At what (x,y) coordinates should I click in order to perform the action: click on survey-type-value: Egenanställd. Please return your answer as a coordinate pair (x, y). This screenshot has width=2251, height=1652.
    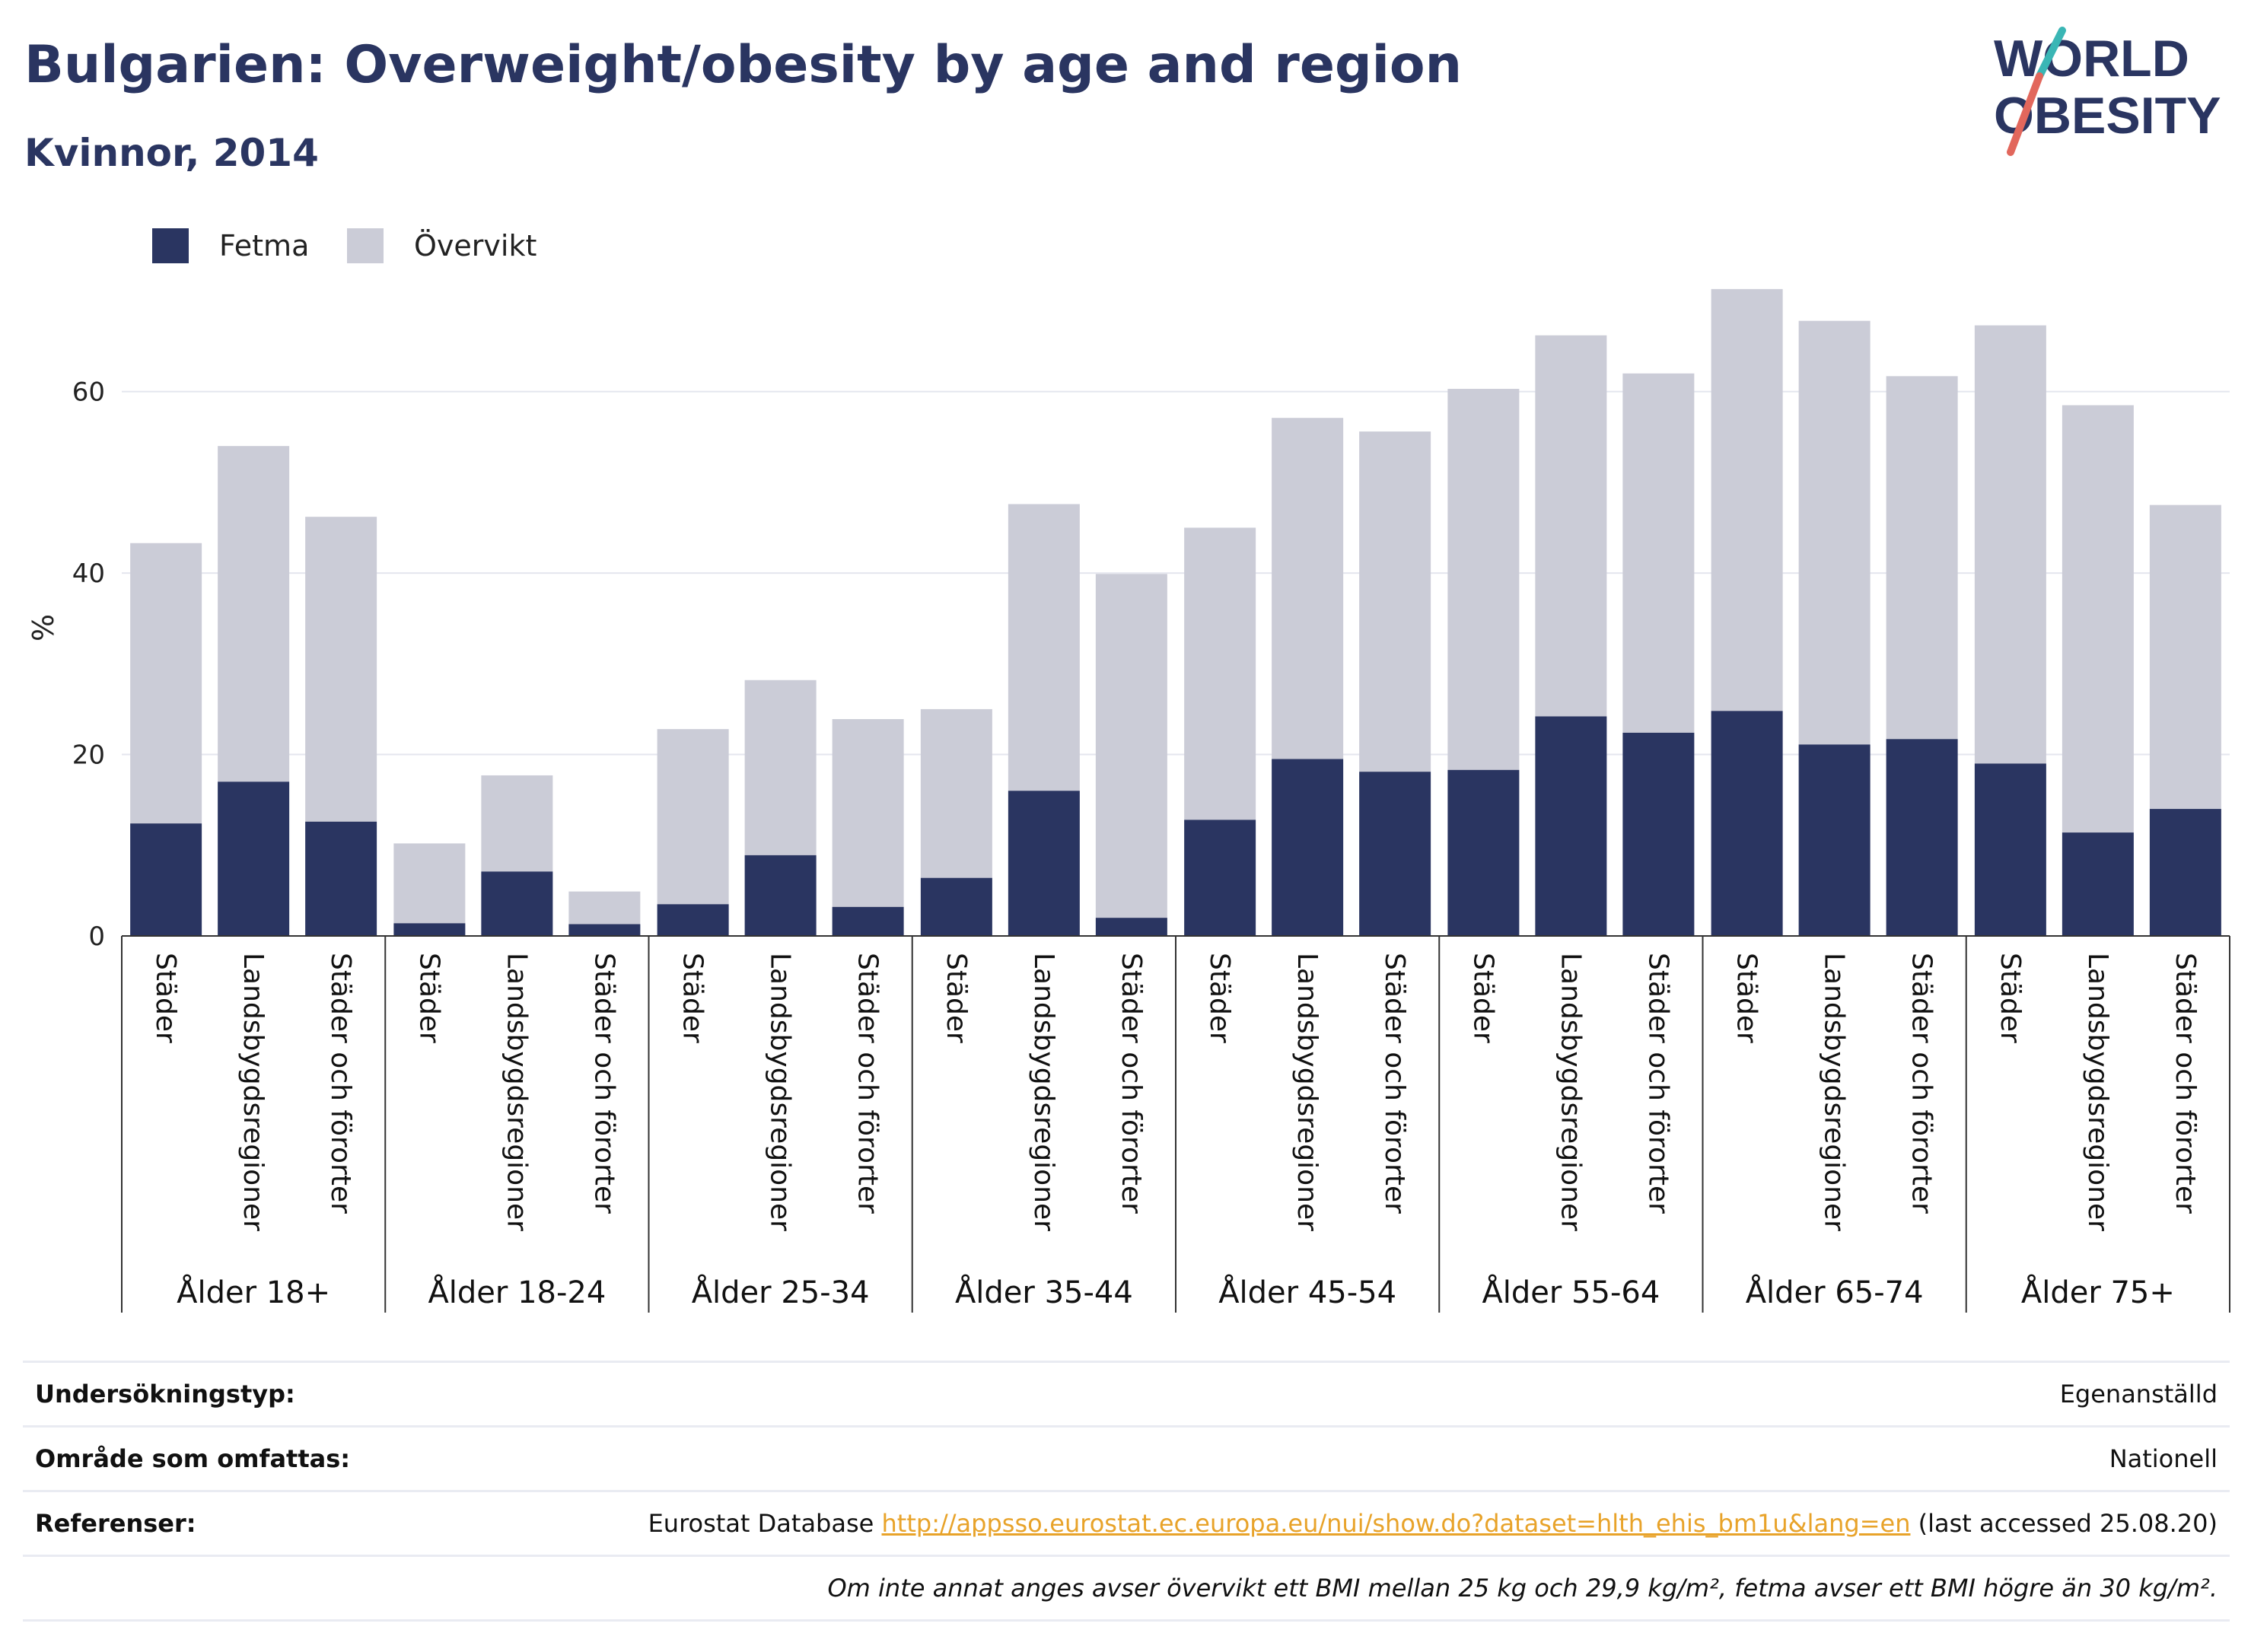
    Looking at the image, I should click on (2138, 1394).